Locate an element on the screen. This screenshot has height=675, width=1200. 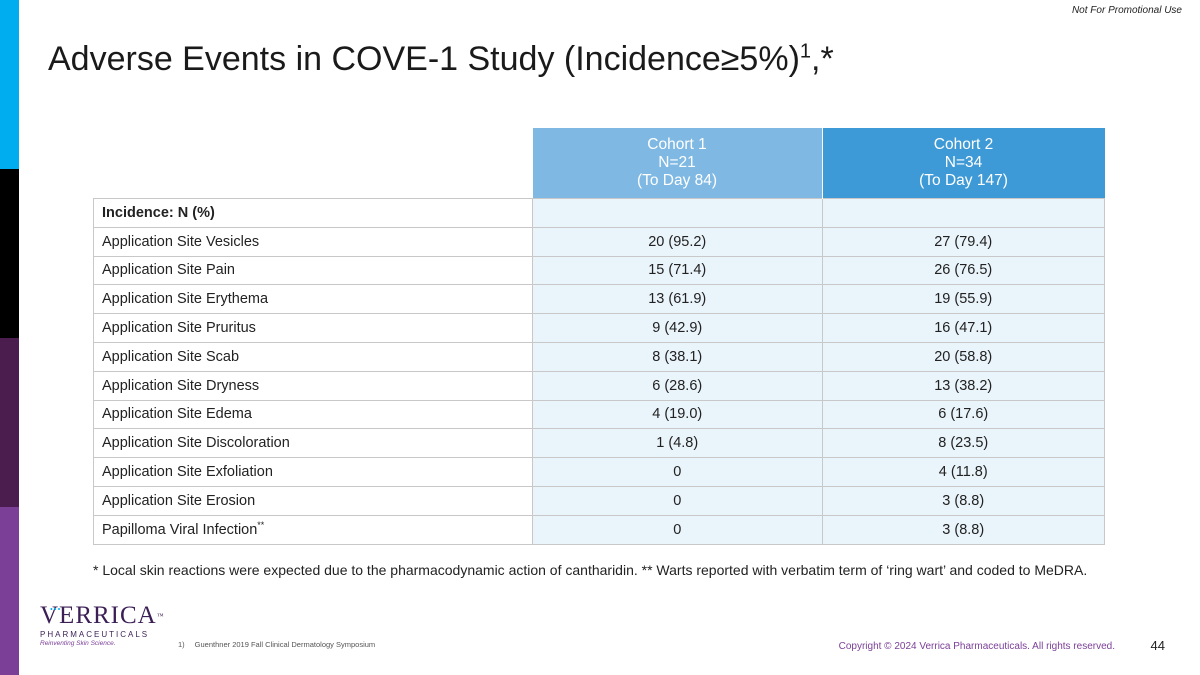
accent-stripe-plum is located at coordinates (9, 422).